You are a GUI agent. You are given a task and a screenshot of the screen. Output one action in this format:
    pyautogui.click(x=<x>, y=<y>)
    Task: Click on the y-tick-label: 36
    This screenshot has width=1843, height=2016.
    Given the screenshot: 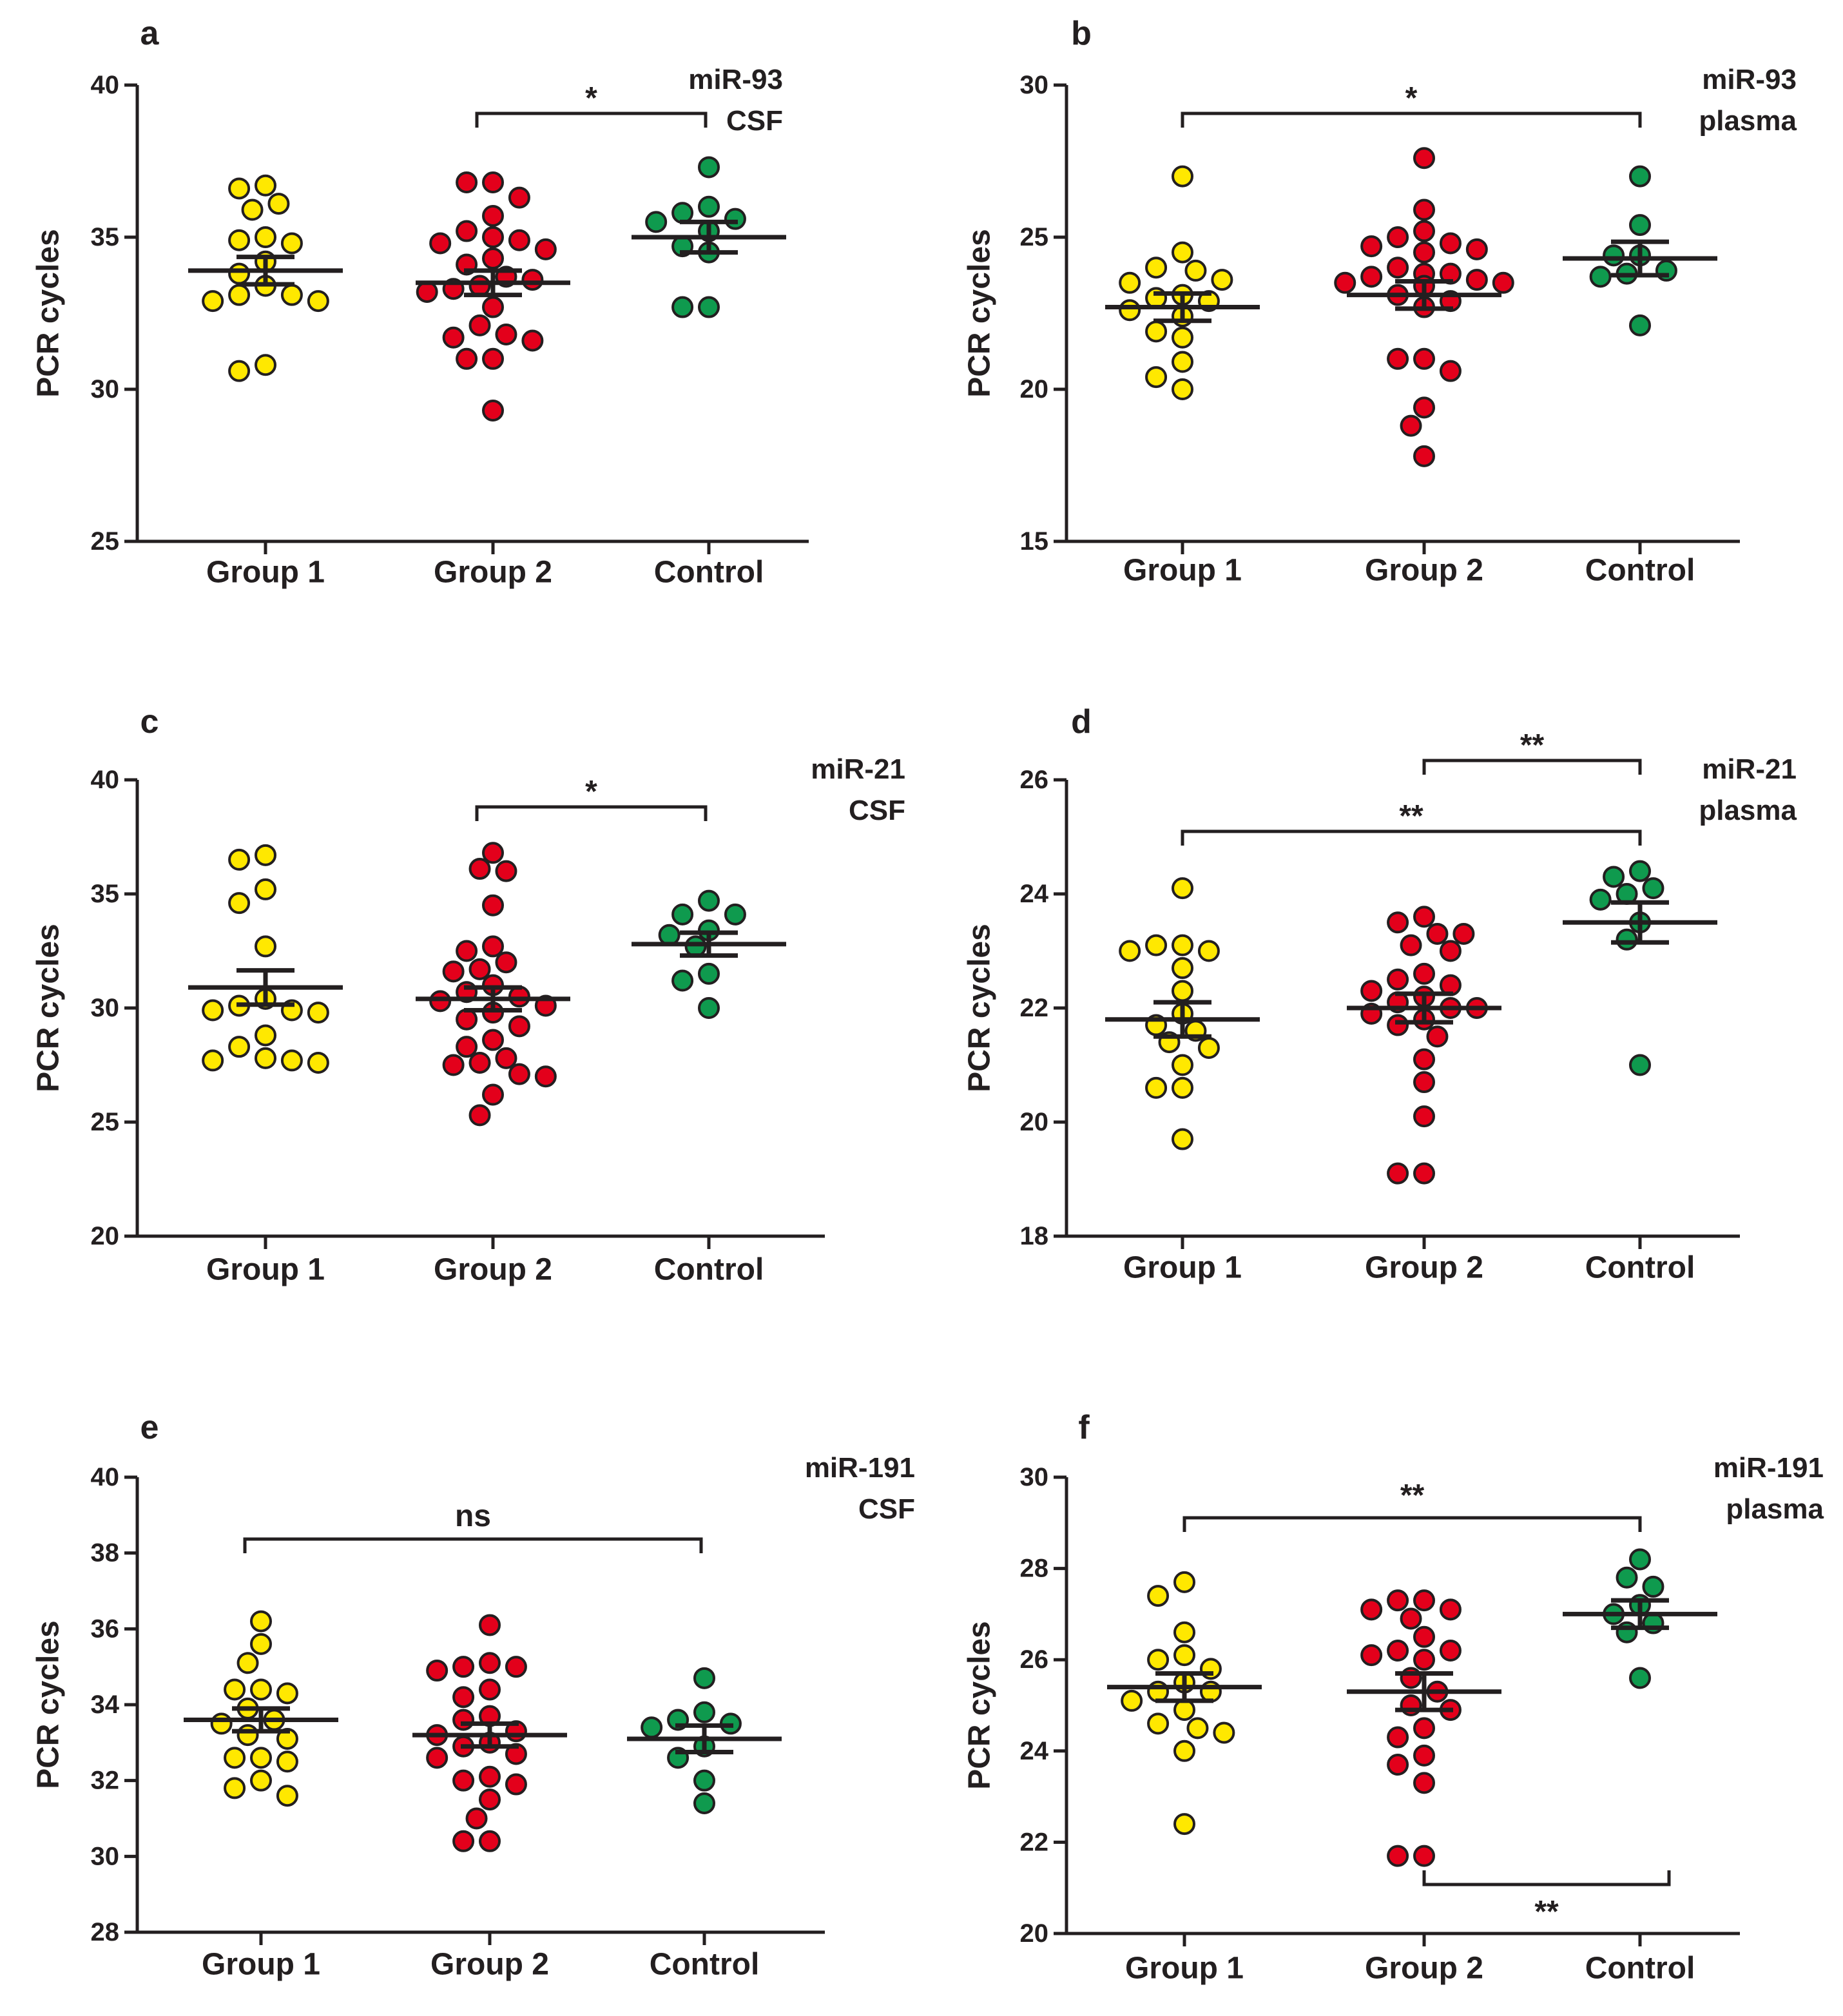 What is the action you would take?
    pyautogui.click(x=105, y=1628)
    